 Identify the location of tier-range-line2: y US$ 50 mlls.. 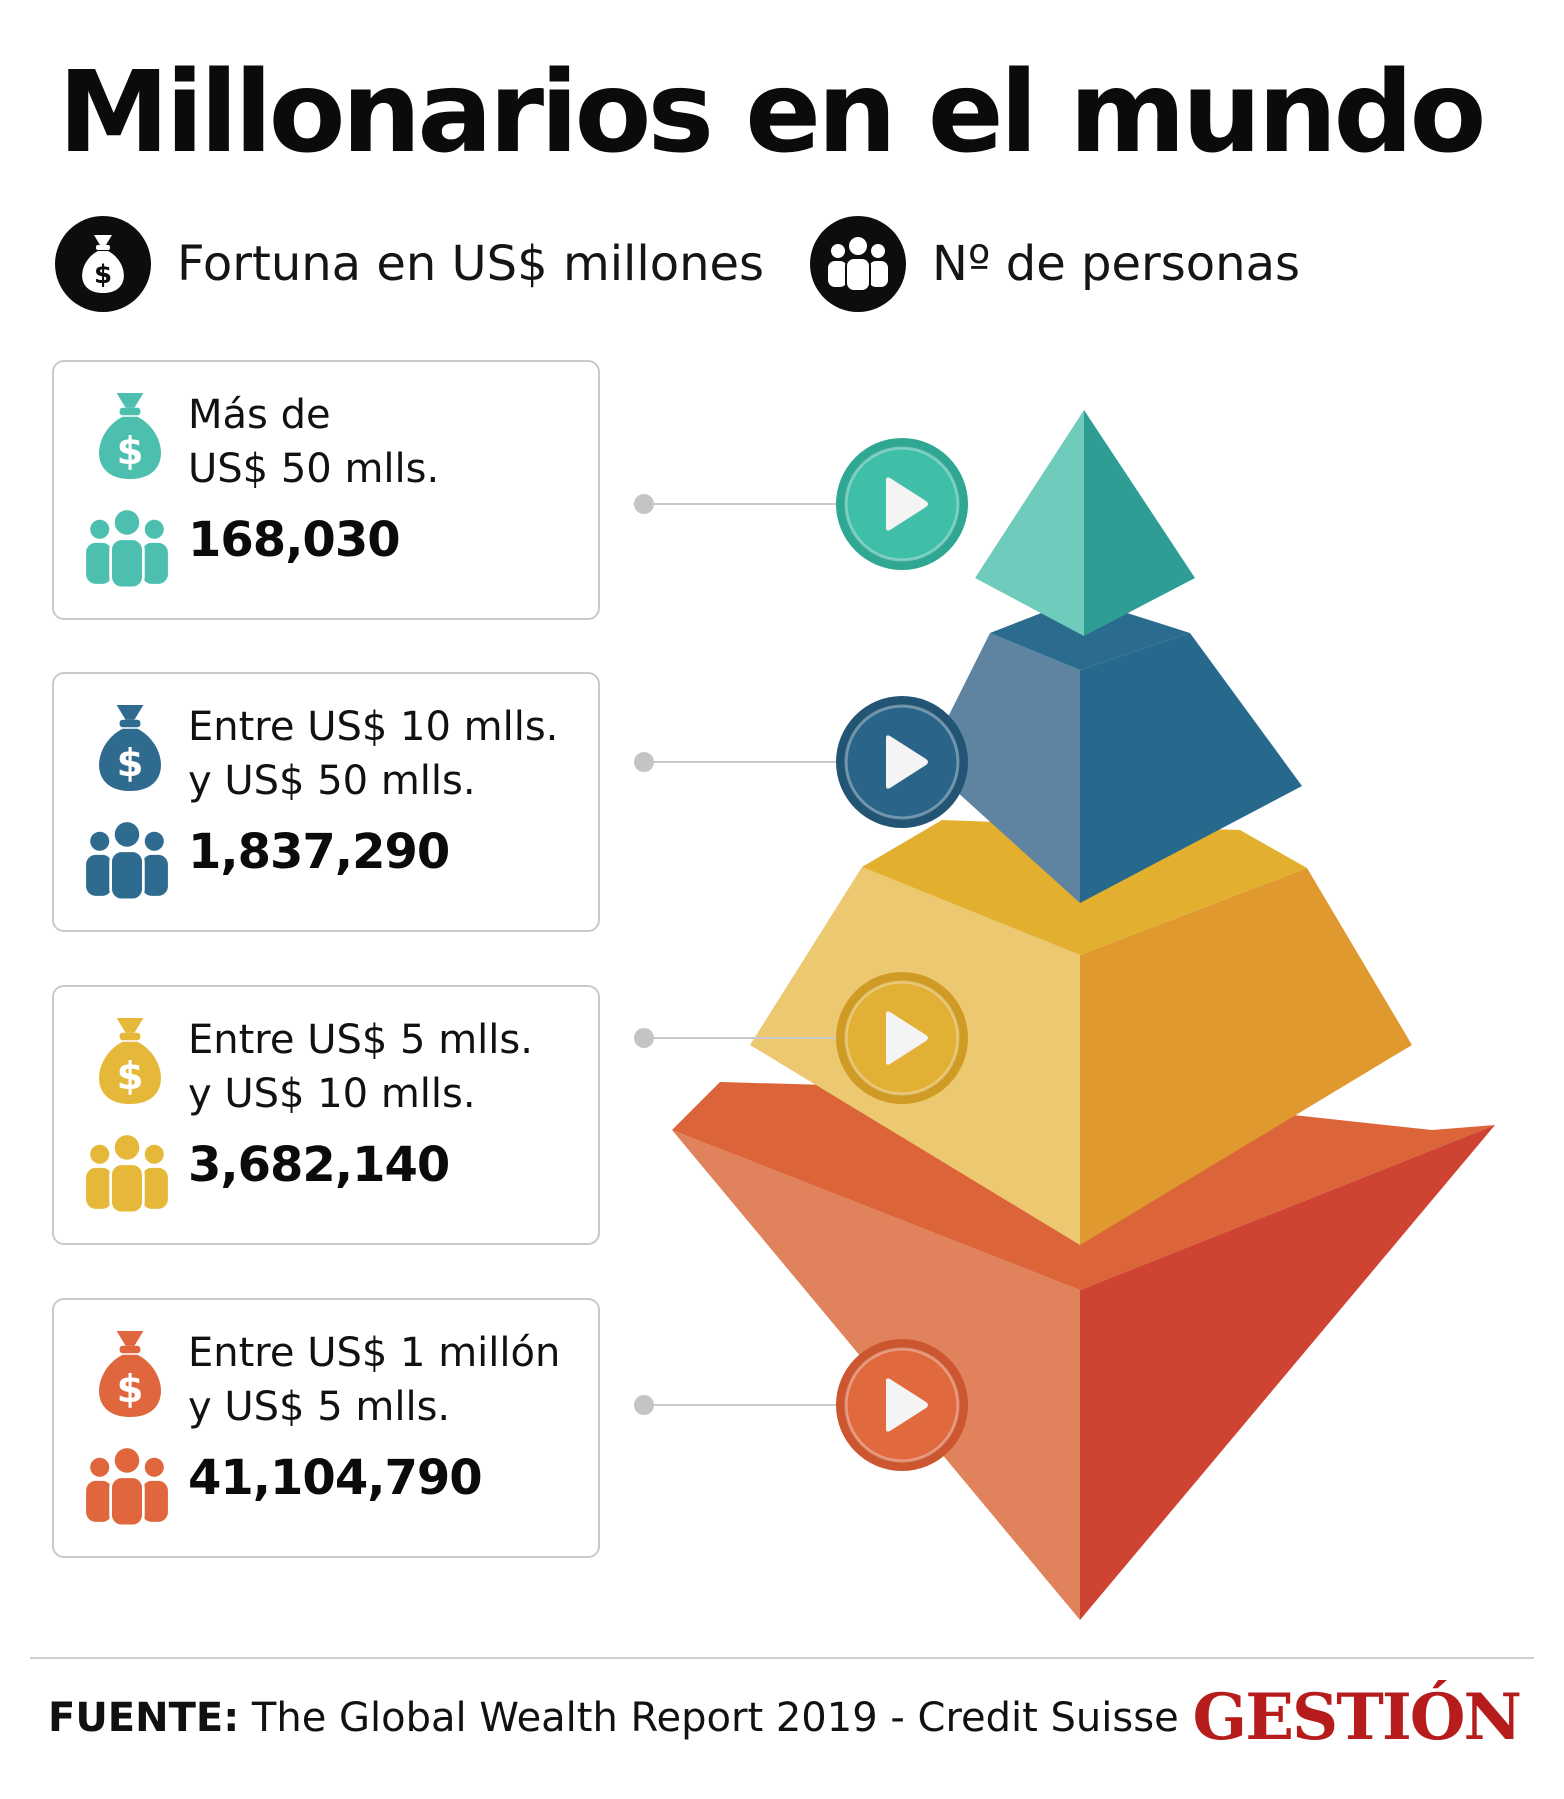
(332, 781).